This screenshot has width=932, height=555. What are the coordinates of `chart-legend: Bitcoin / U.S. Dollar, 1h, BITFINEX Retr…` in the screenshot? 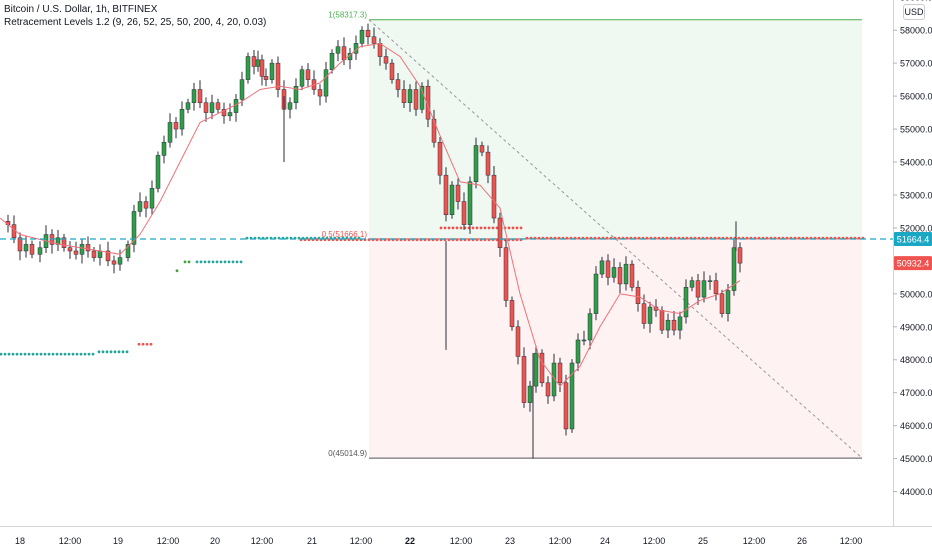 It's located at (135, 16).